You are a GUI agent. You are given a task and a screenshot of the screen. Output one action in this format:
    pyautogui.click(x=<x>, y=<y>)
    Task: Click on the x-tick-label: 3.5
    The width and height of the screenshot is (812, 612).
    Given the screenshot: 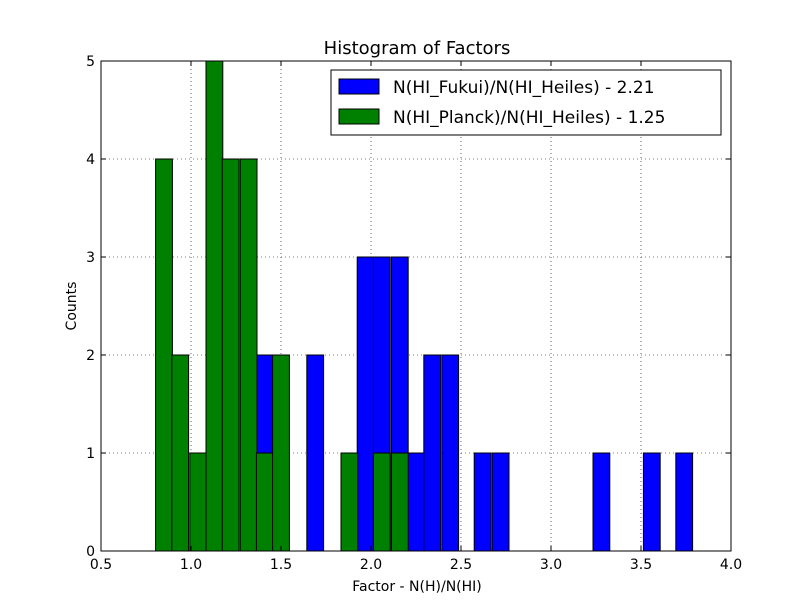 What is the action you would take?
    pyautogui.click(x=641, y=565)
    